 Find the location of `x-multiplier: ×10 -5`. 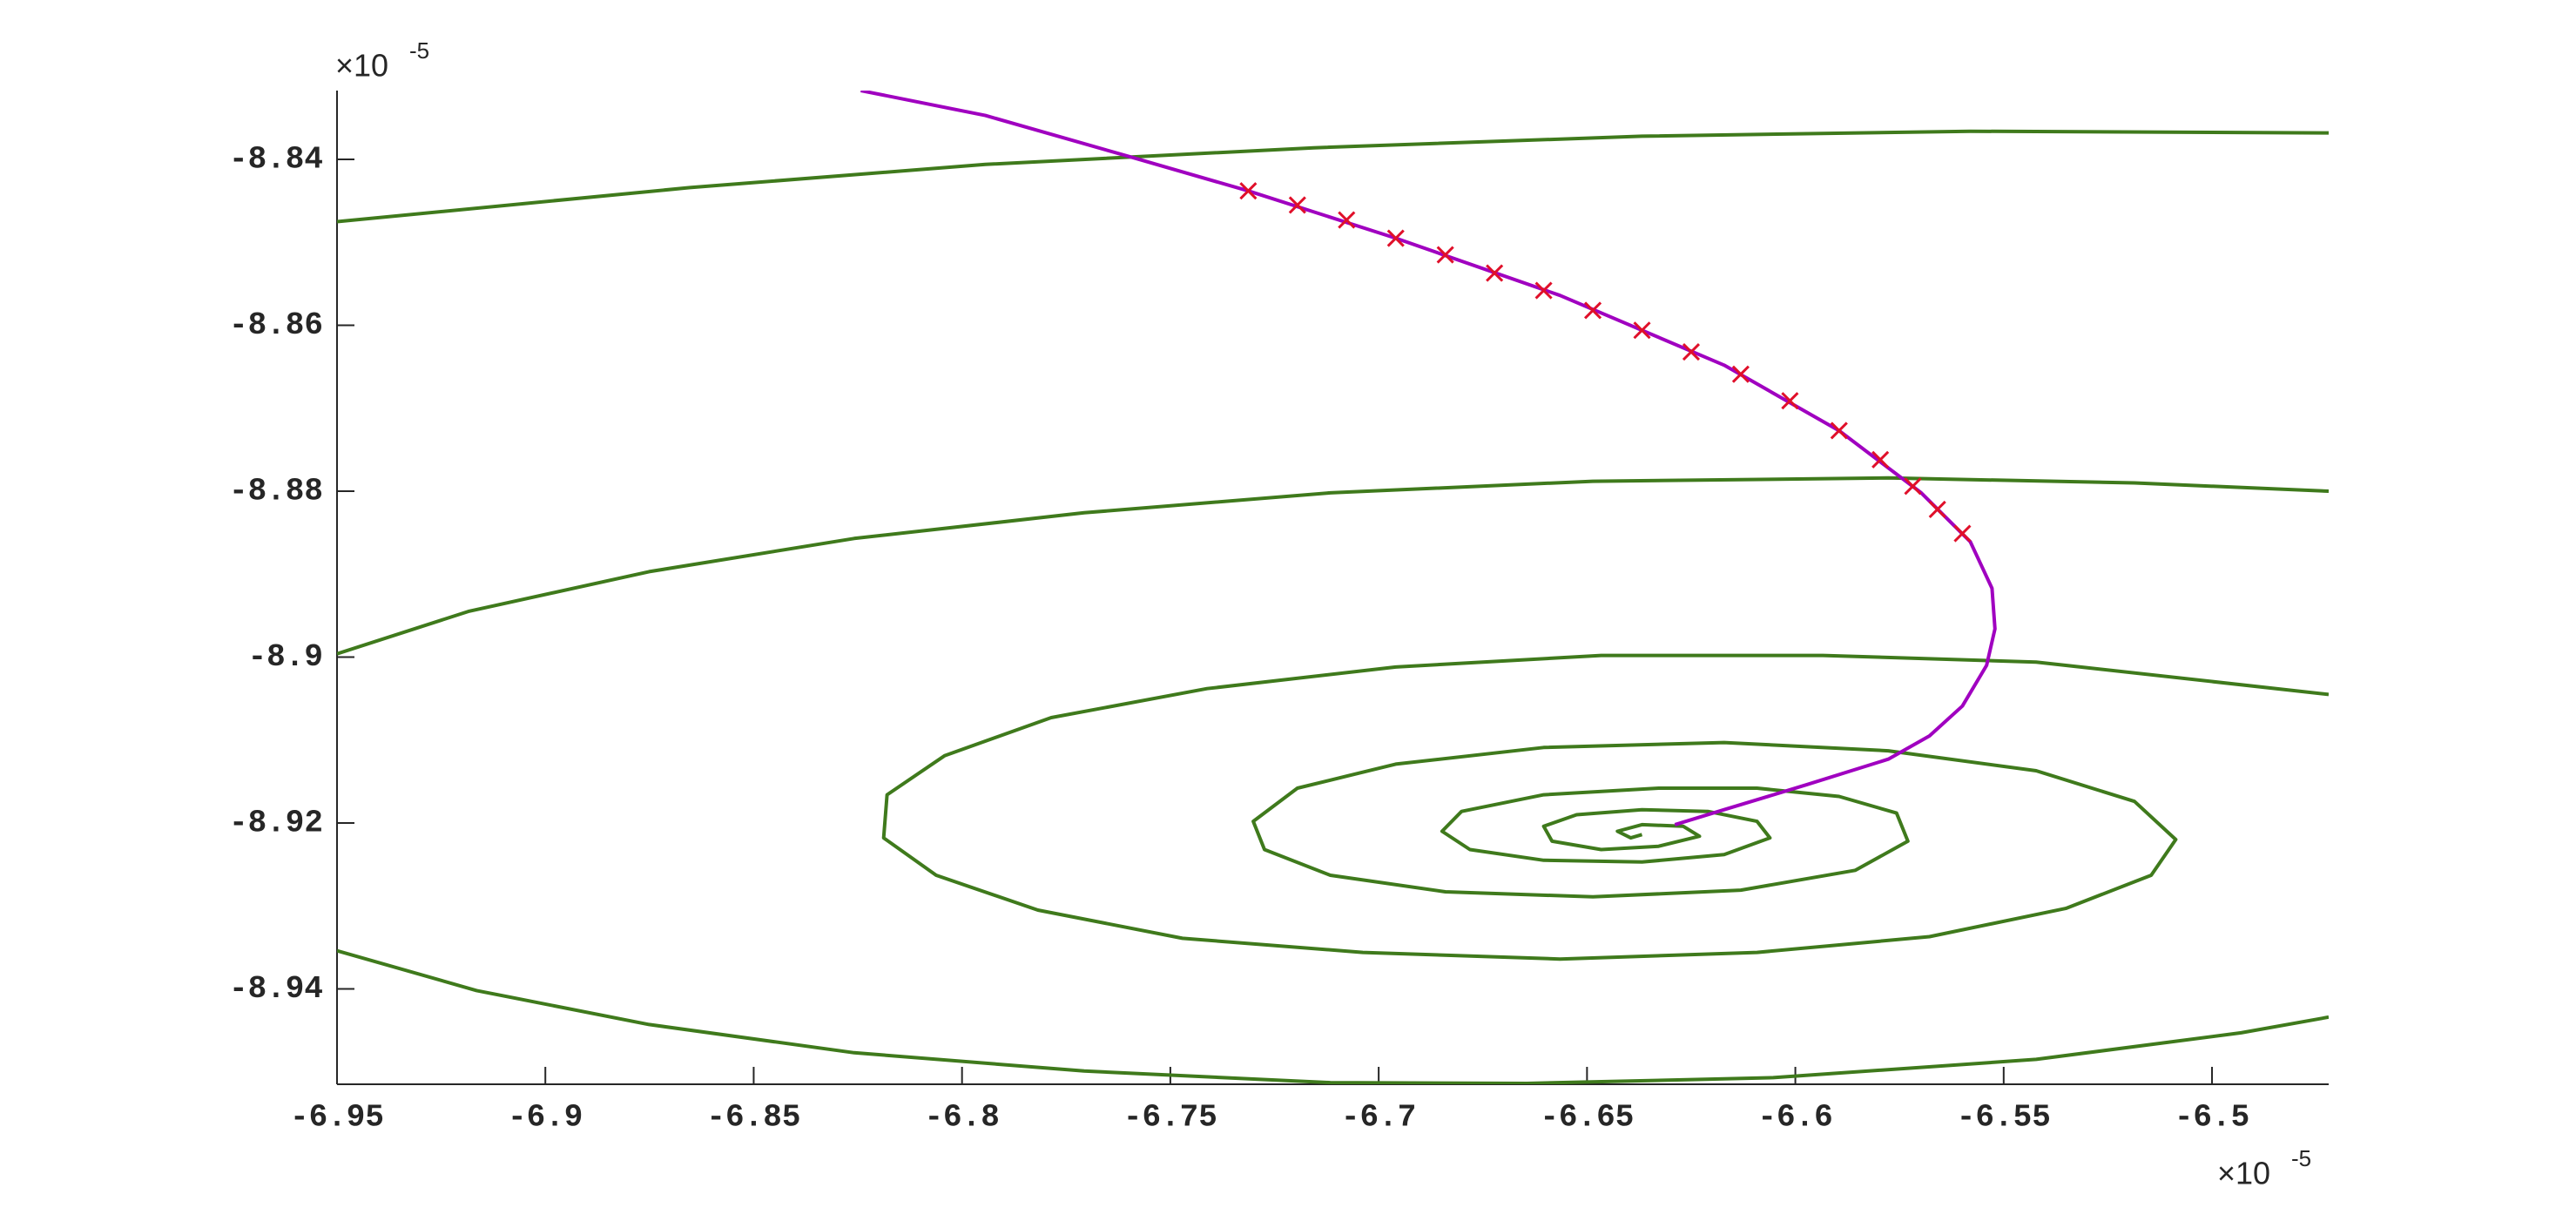

x-multiplier: ×10 -5 is located at coordinates (2264, 1168).